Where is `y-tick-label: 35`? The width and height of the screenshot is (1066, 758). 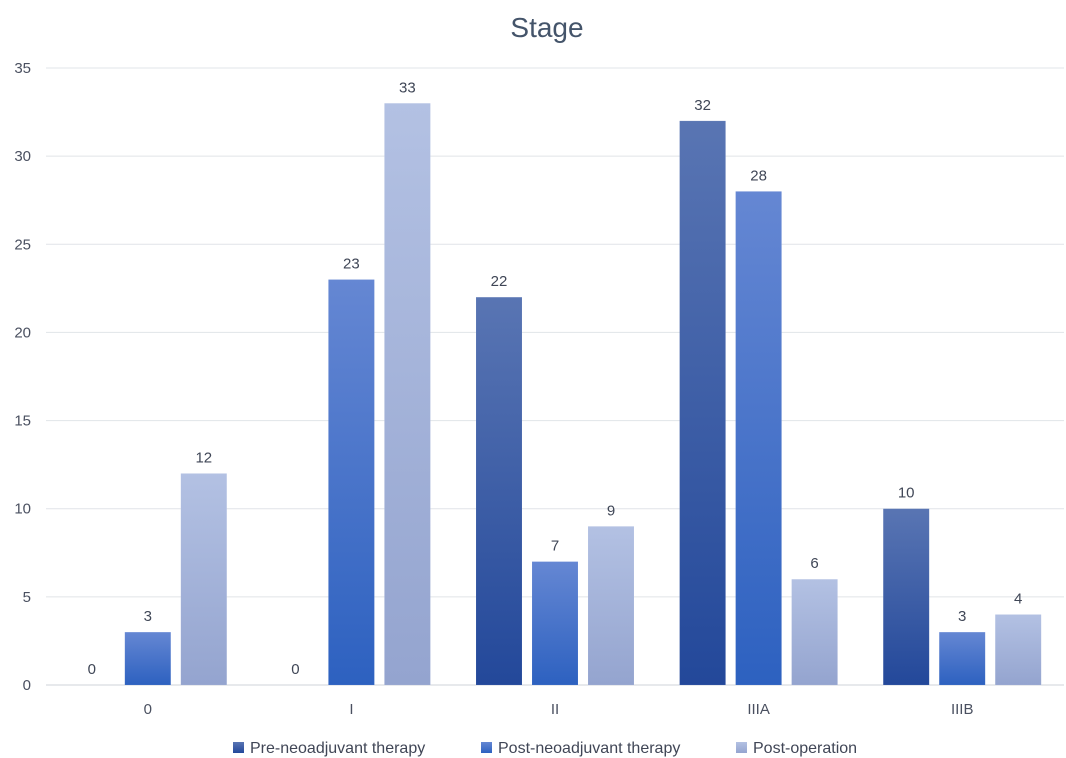
y-tick-label: 35 is located at coordinates (22, 68).